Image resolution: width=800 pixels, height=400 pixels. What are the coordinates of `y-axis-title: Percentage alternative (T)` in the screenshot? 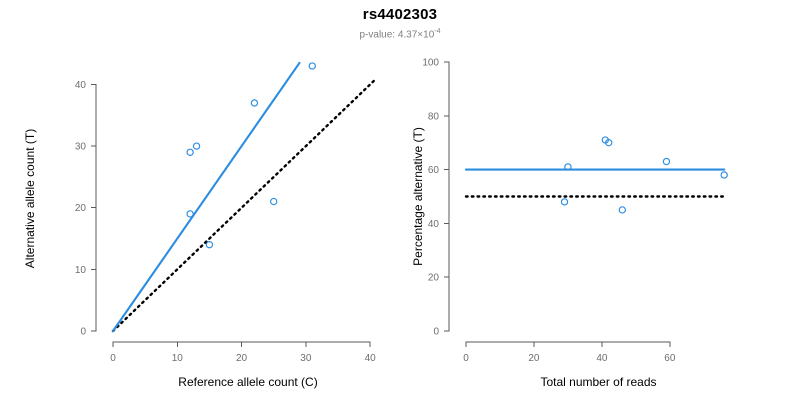 It's located at (418, 196).